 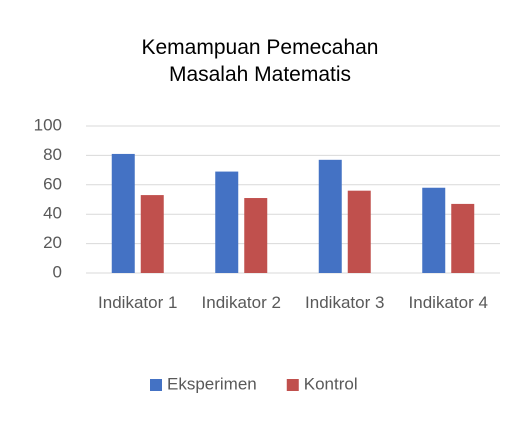 What do you see at coordinates (52, 183) in the screenshot?
I see `y-tick-label: 60` at bounding box center [52, 183].